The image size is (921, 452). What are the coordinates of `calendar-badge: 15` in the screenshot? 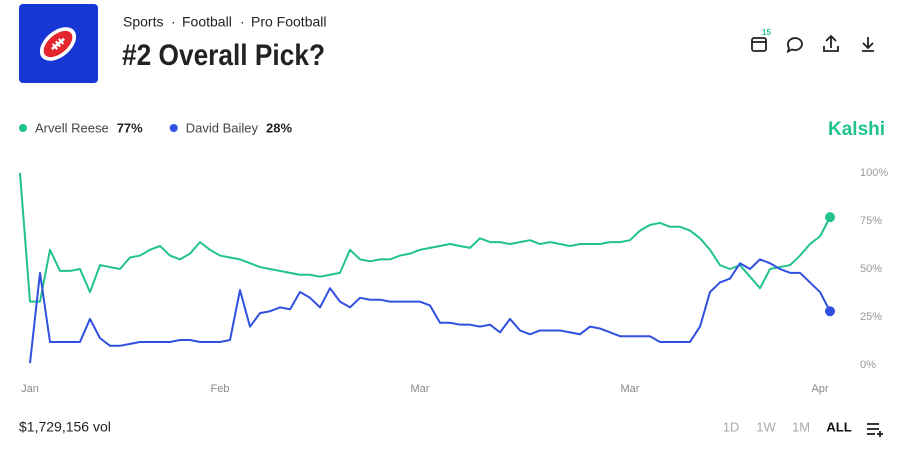 It's located at (766, 32).